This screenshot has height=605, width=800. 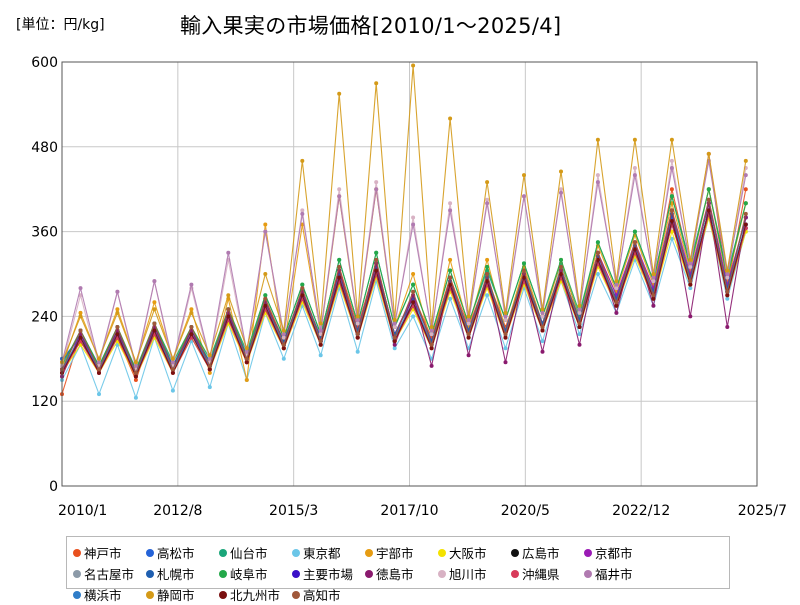 I want to click on legend-label: 宇部市, so click(x=395, y=553).